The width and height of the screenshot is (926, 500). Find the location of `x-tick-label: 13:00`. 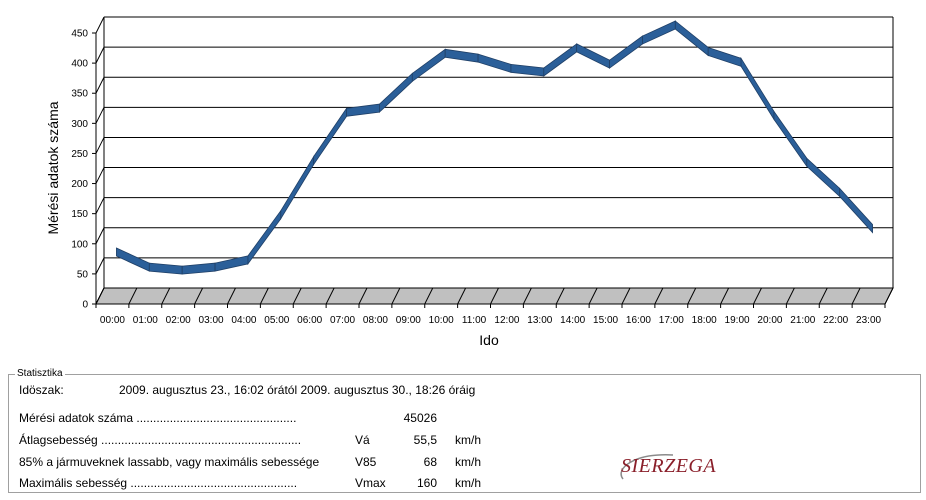

x-tick-label: 13:00 is located at coordinates (539, 320).